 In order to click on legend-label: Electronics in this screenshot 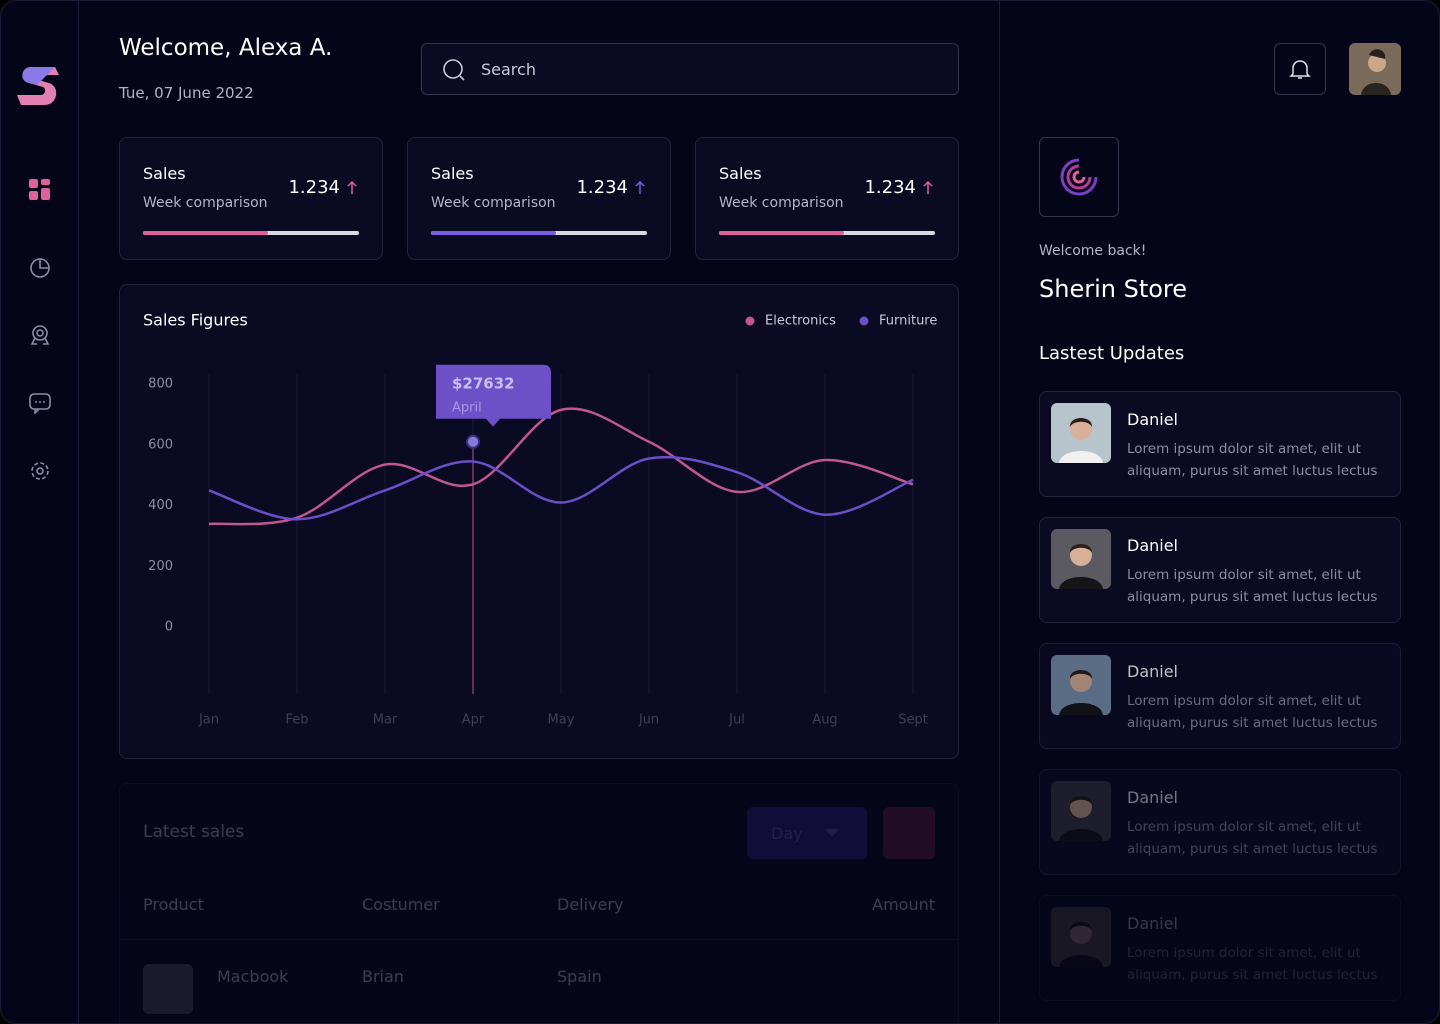, I will do `click(800, 321)`.